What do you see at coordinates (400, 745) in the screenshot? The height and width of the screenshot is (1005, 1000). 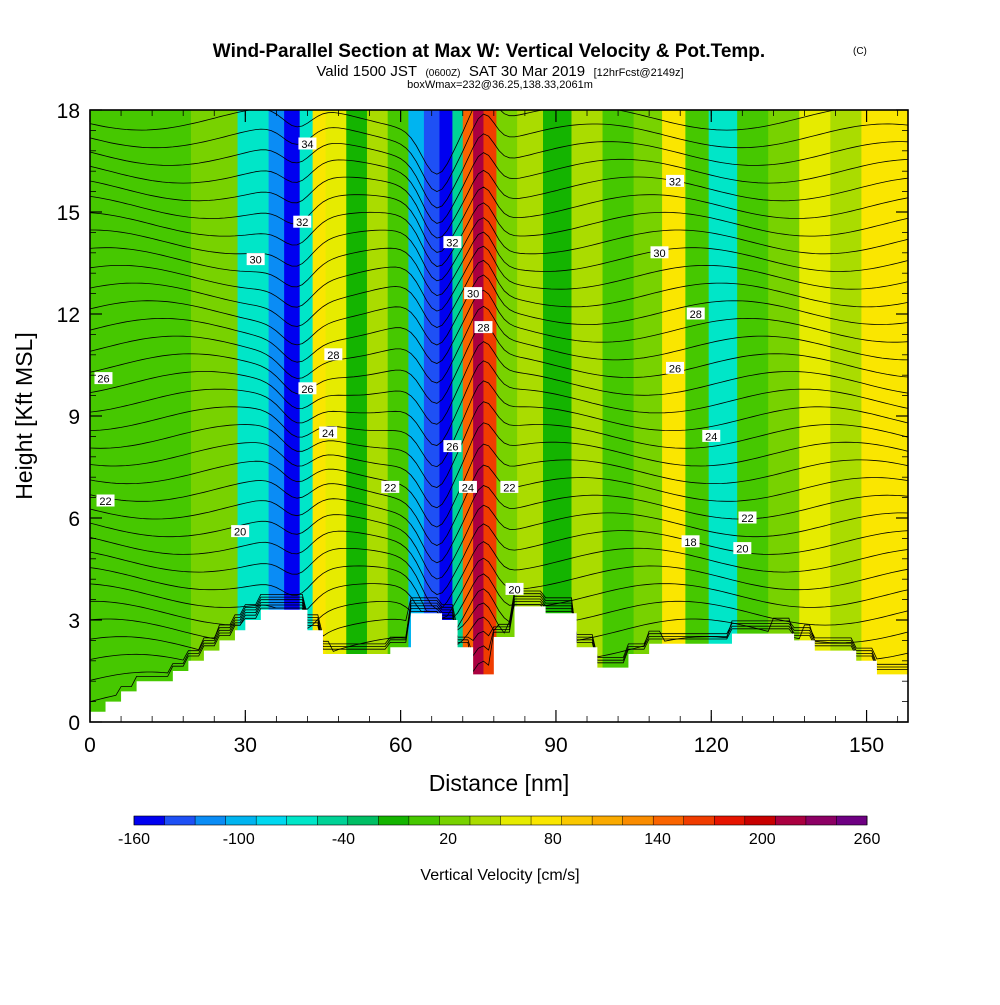 I see `x-tick-label: 60` at bounding box center [400, 745].